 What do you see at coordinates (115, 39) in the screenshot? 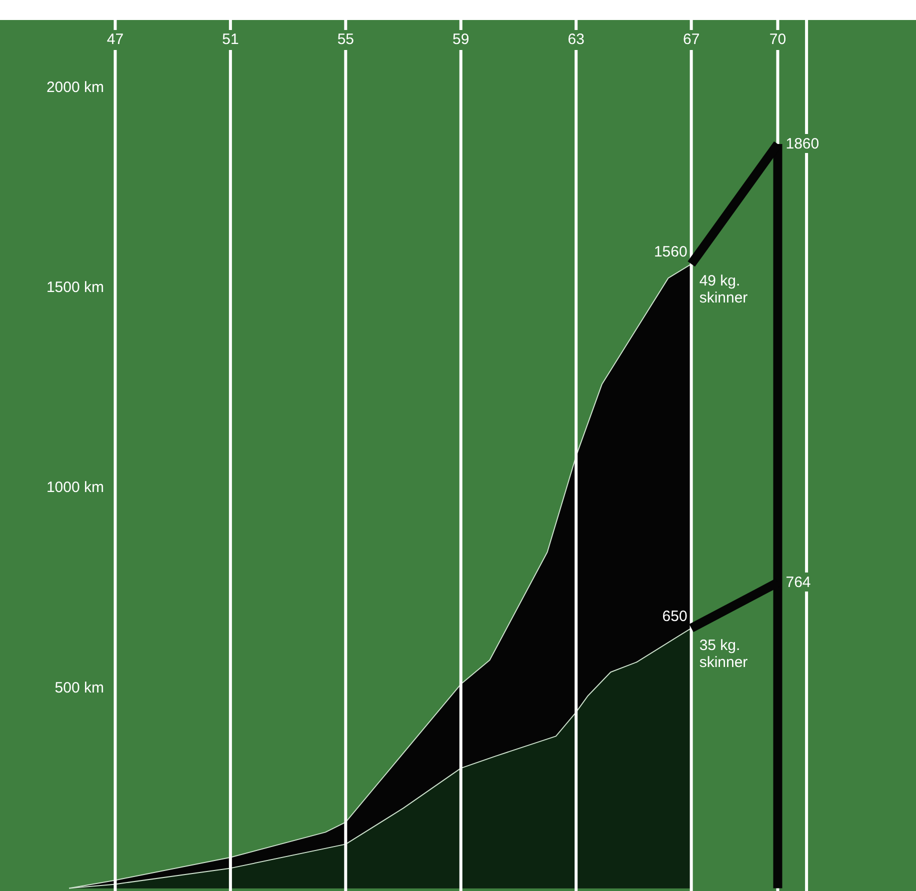
I see `x-tick-label: 47` at bounding box center [115, 39].